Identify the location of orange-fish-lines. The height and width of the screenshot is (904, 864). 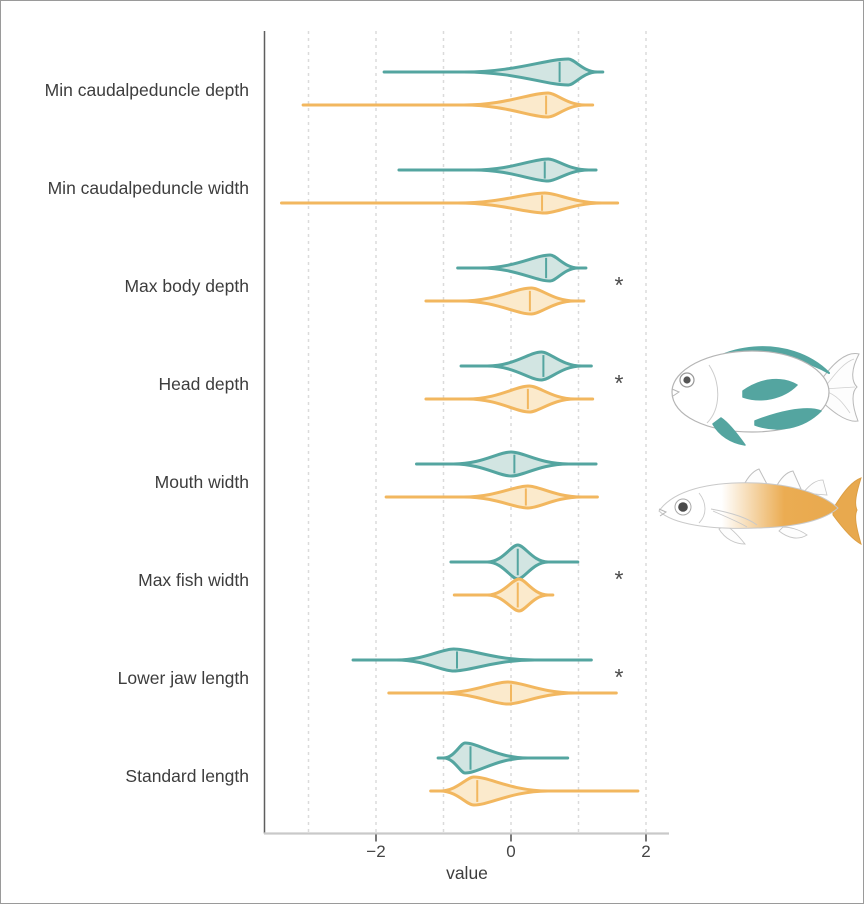
(728, 510).